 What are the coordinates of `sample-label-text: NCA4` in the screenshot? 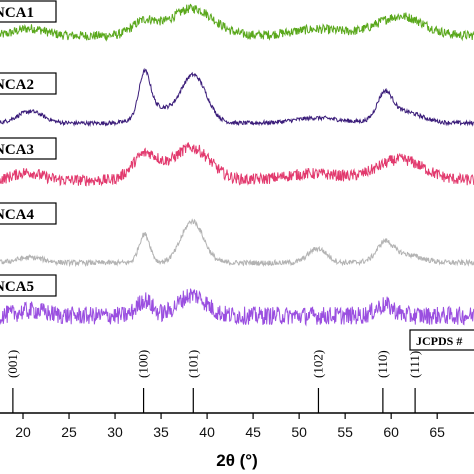 It's located at (17, 215).